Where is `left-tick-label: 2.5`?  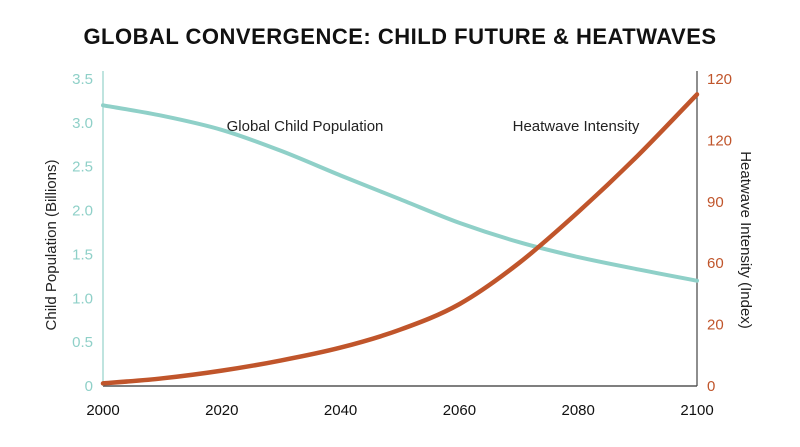
left-tick-label: 2.5 is located at coordinates (82, 167).